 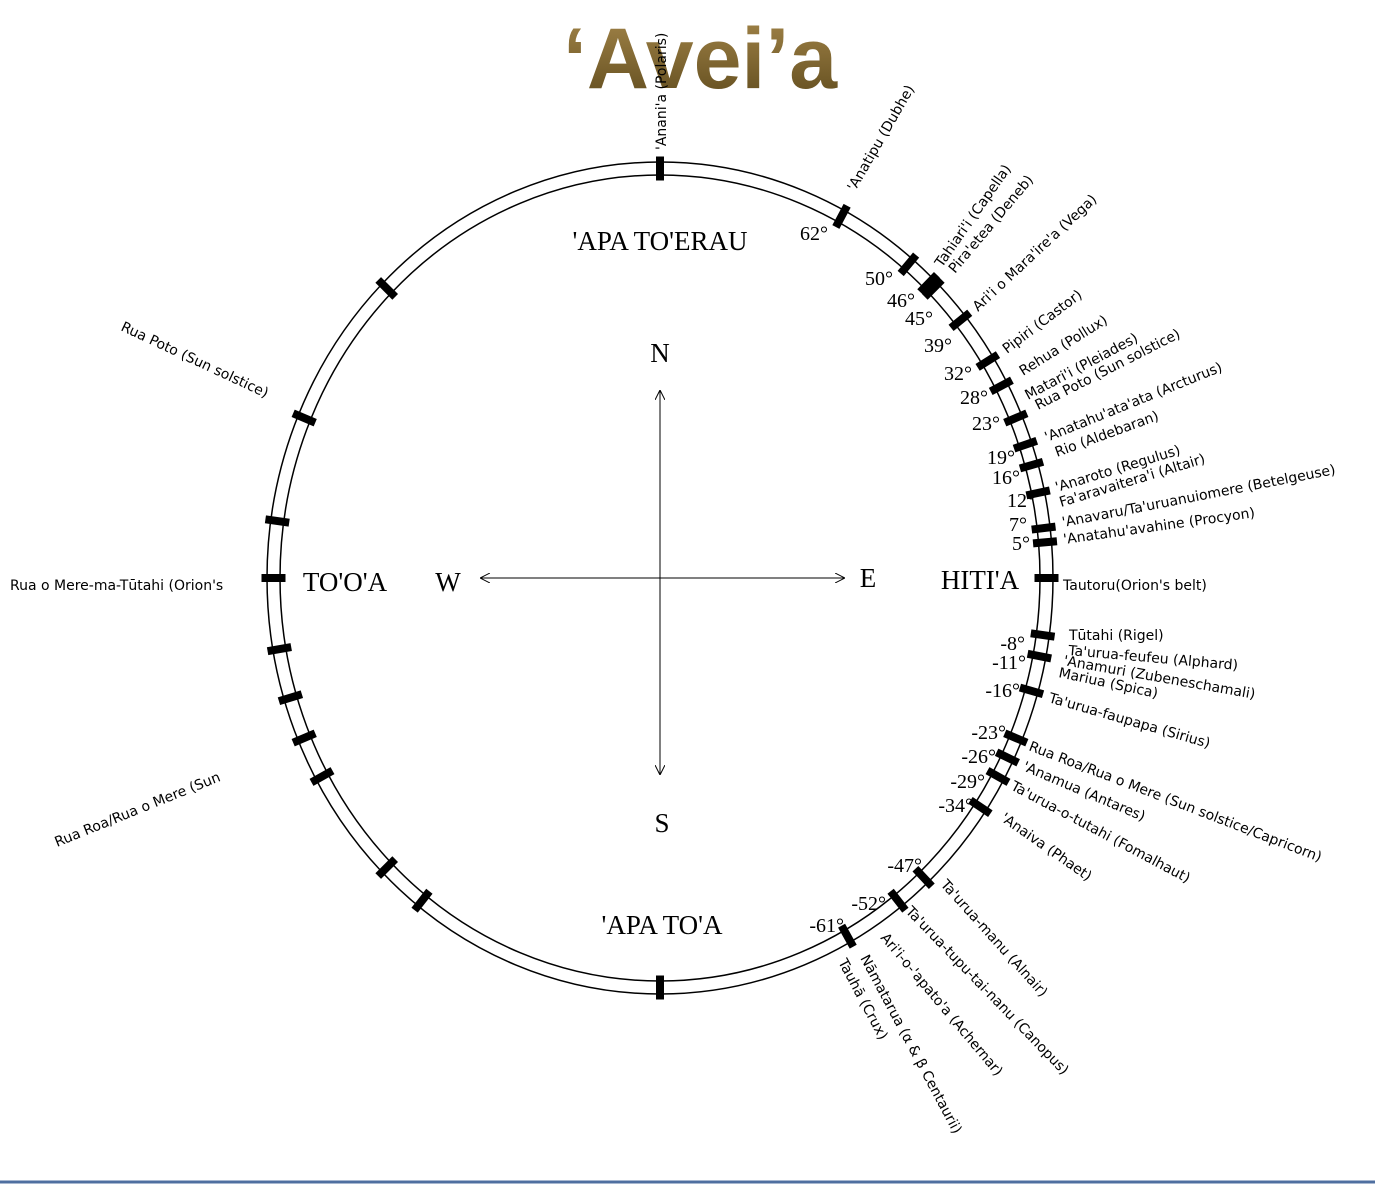 I want to click on declination-label: -16°, so click(x=1002, y=691).